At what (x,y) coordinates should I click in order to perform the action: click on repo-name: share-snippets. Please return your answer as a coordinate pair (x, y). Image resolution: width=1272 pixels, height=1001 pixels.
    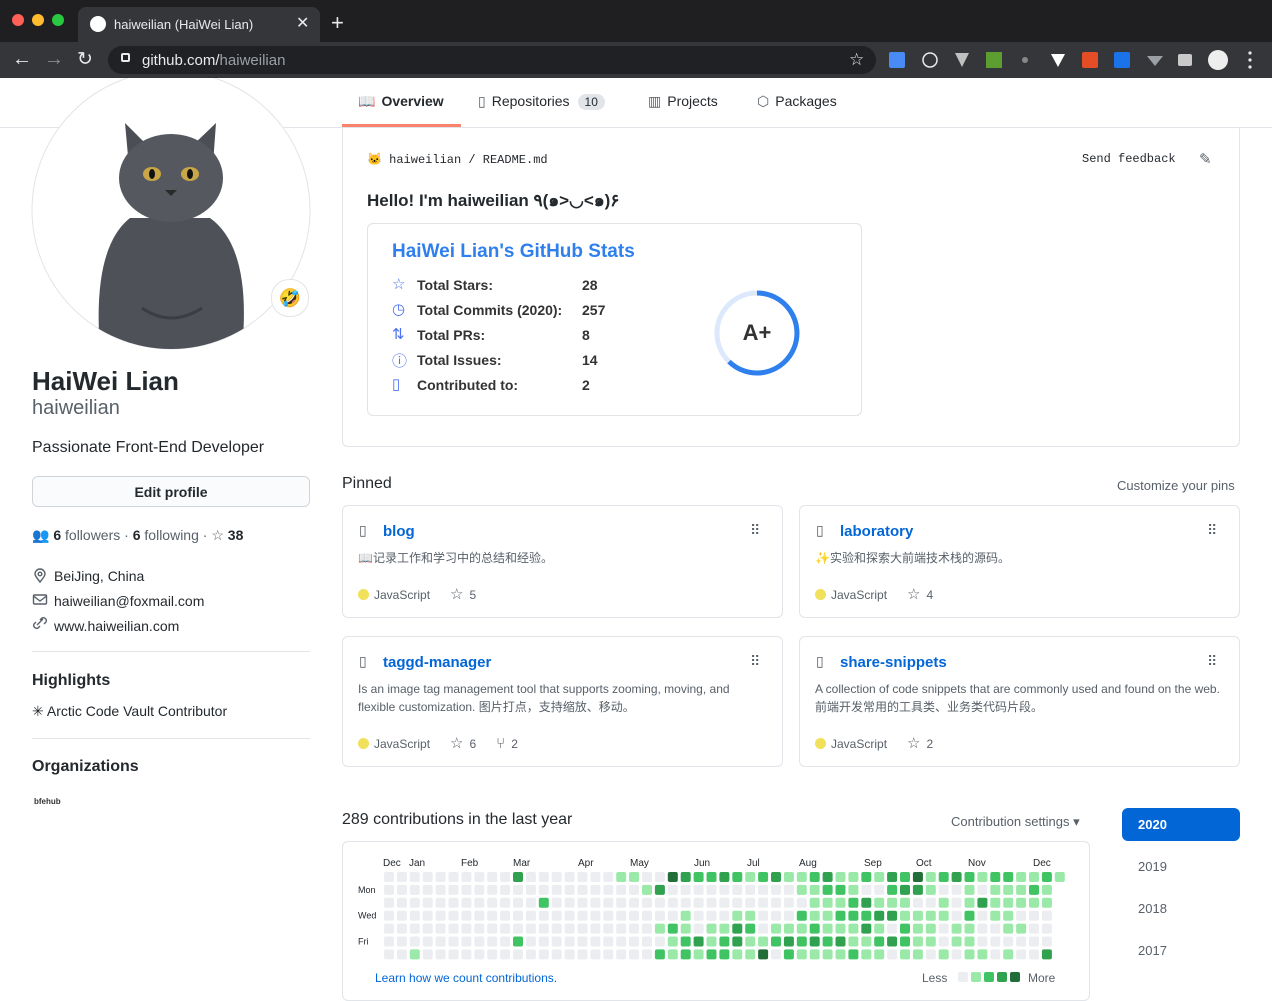
    Looking at the image, I should click on (893, 662).